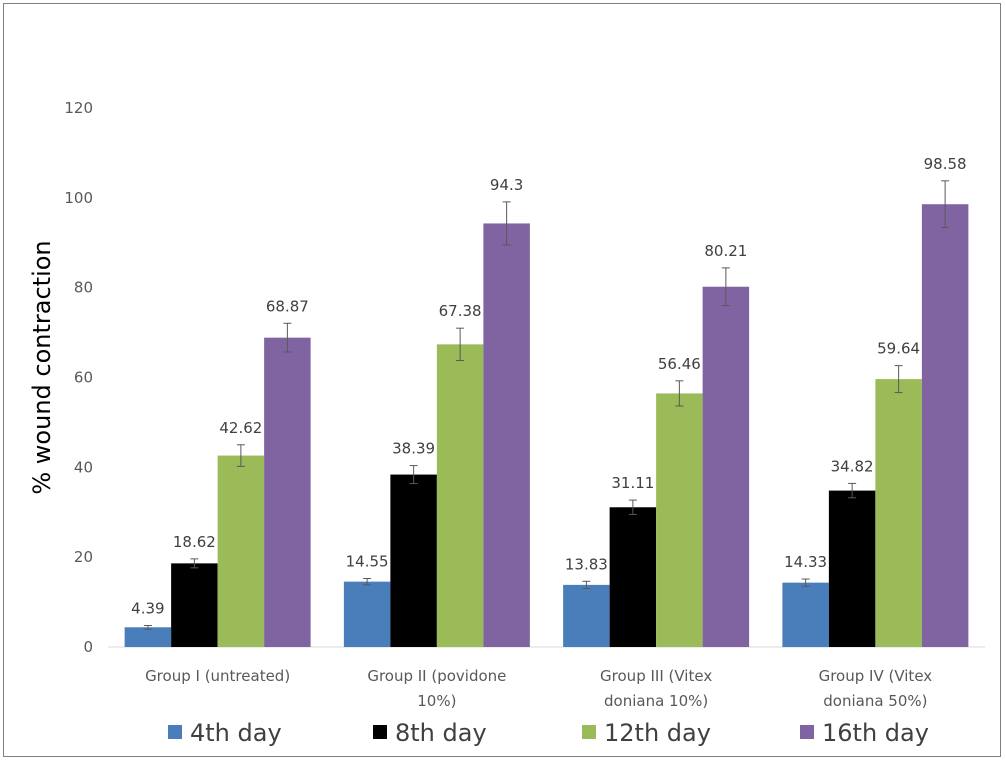  Describe the element at coordinates (436, 676) in the screenshot. I see `x-tick-label: Group II (povidone` at that location.